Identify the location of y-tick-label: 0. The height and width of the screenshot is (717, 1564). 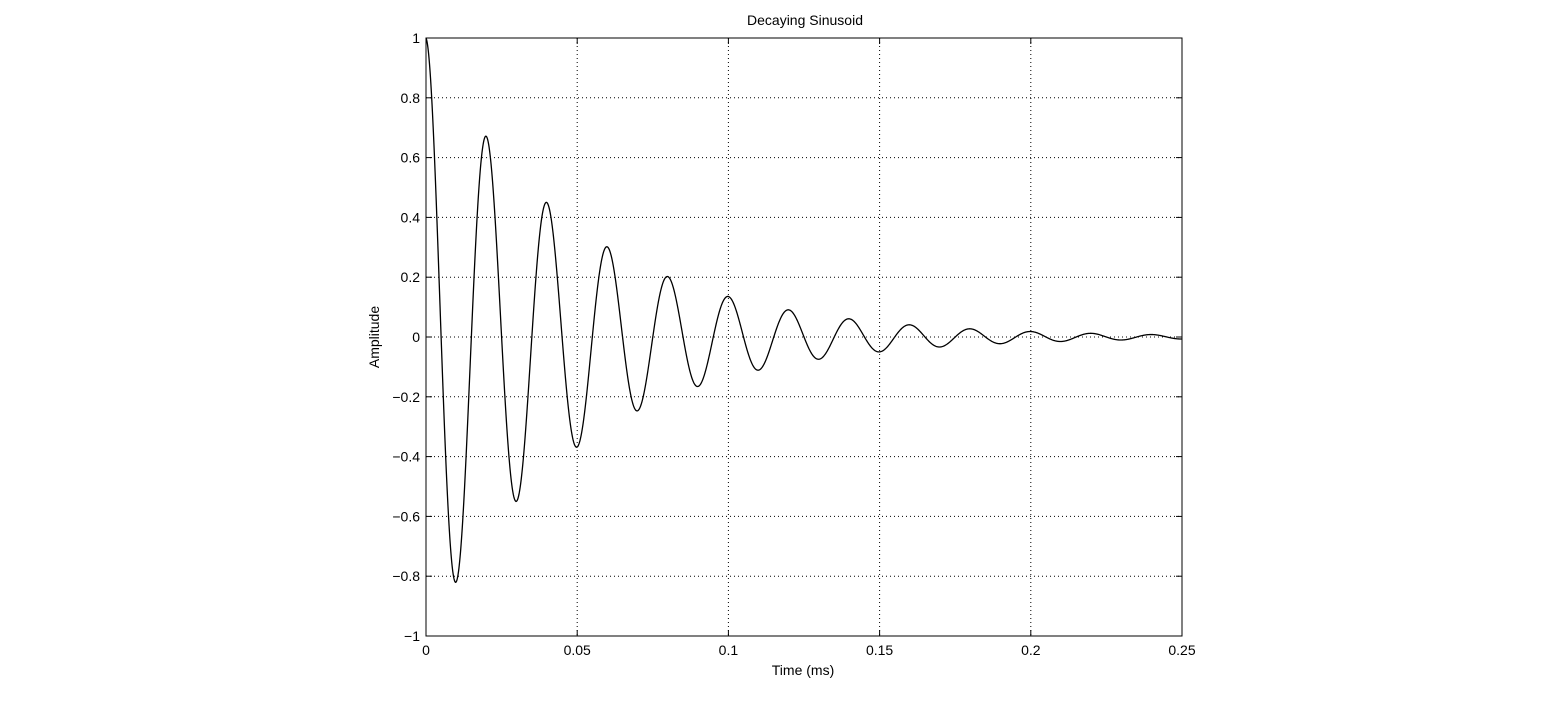
(416, 337).